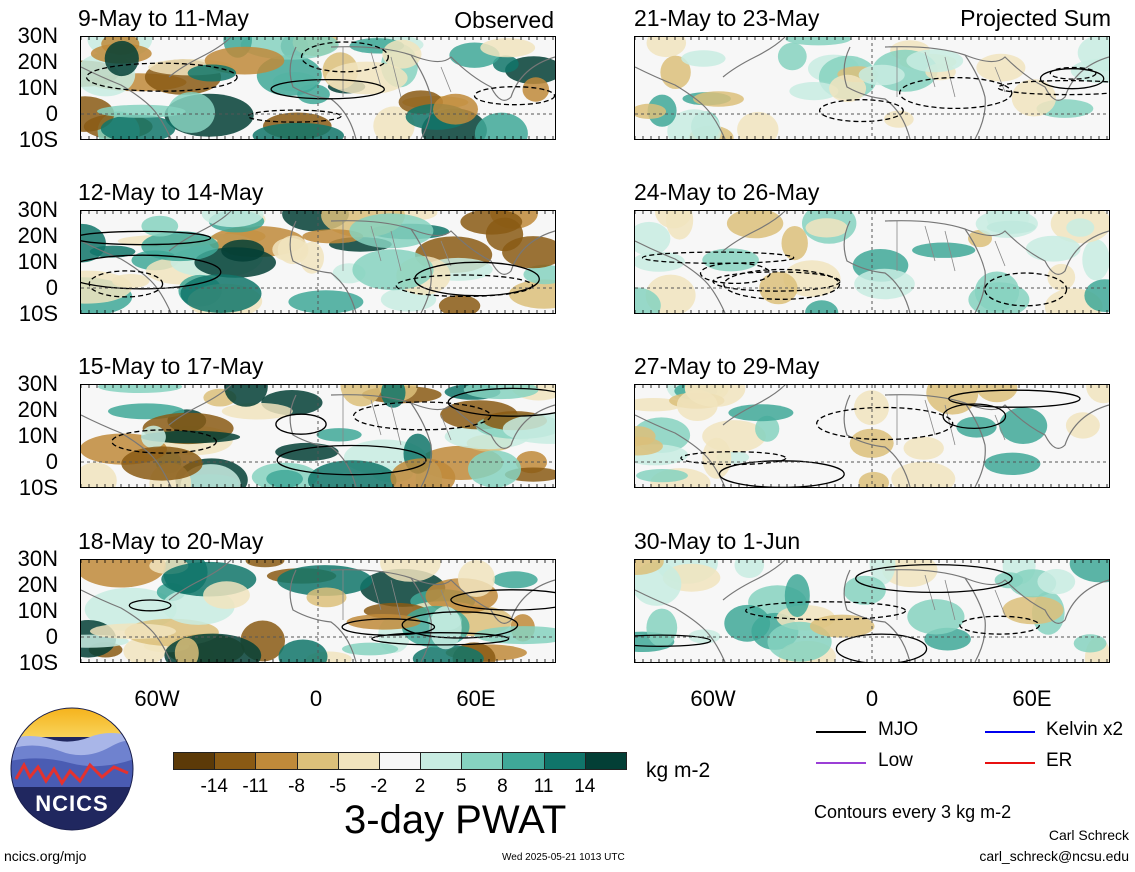 This screenshot has height=872, width=1135. Describe the element at coordinates (895, 760) in the screenshot. I see `legend-label: Low` at that location.